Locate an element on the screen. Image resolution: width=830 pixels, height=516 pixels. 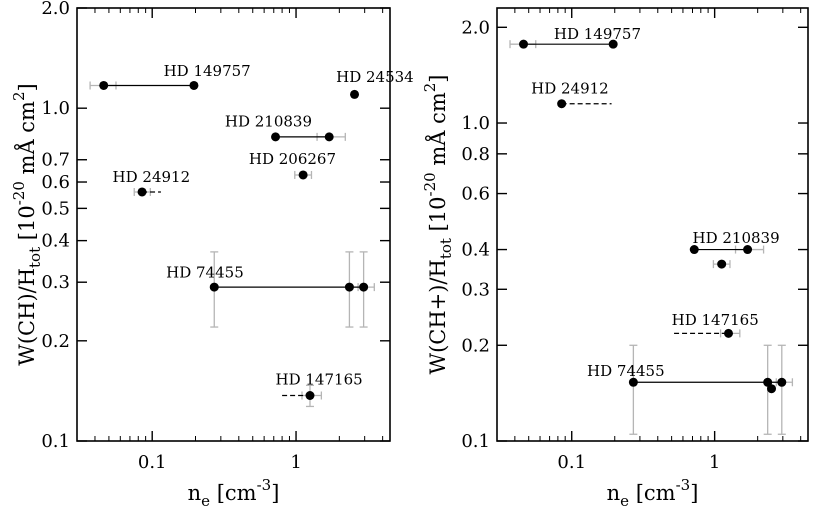
y-tick-label: 0.5 is located at coordinates (55, 208).